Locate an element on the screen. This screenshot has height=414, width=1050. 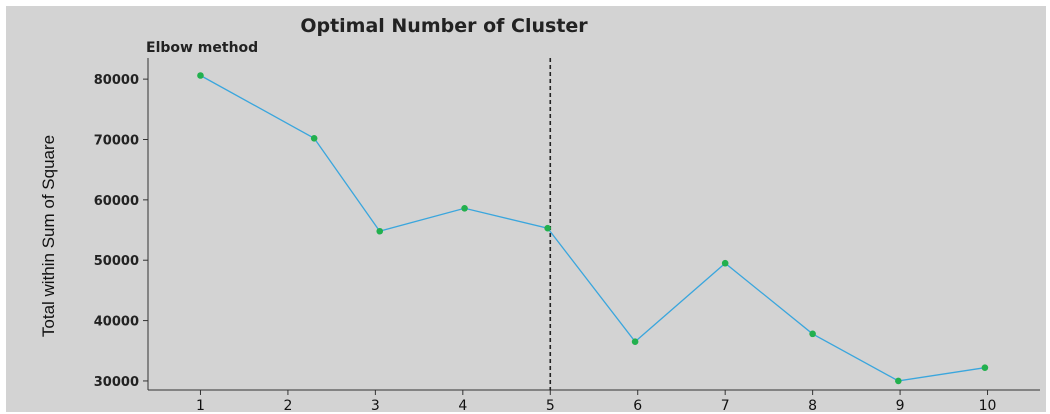
y-tick-label: 70000 is located at coordinates (116, 140).